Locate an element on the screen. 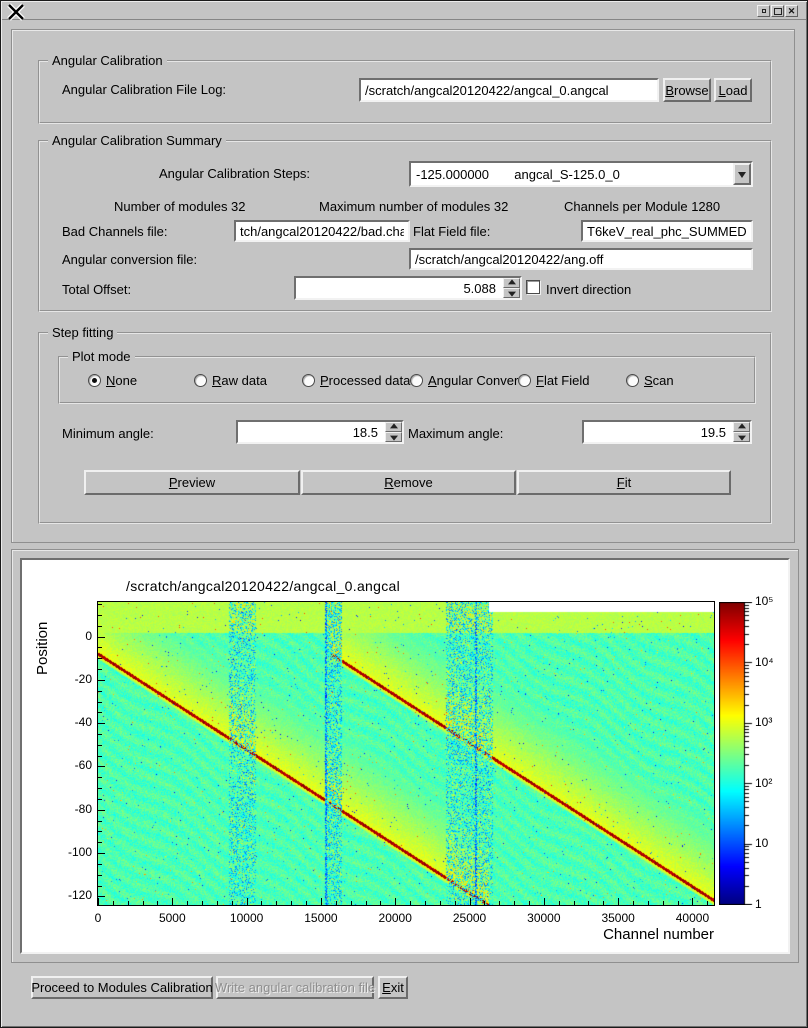  radio-angular-conversion is located at coordinates (416, 380).